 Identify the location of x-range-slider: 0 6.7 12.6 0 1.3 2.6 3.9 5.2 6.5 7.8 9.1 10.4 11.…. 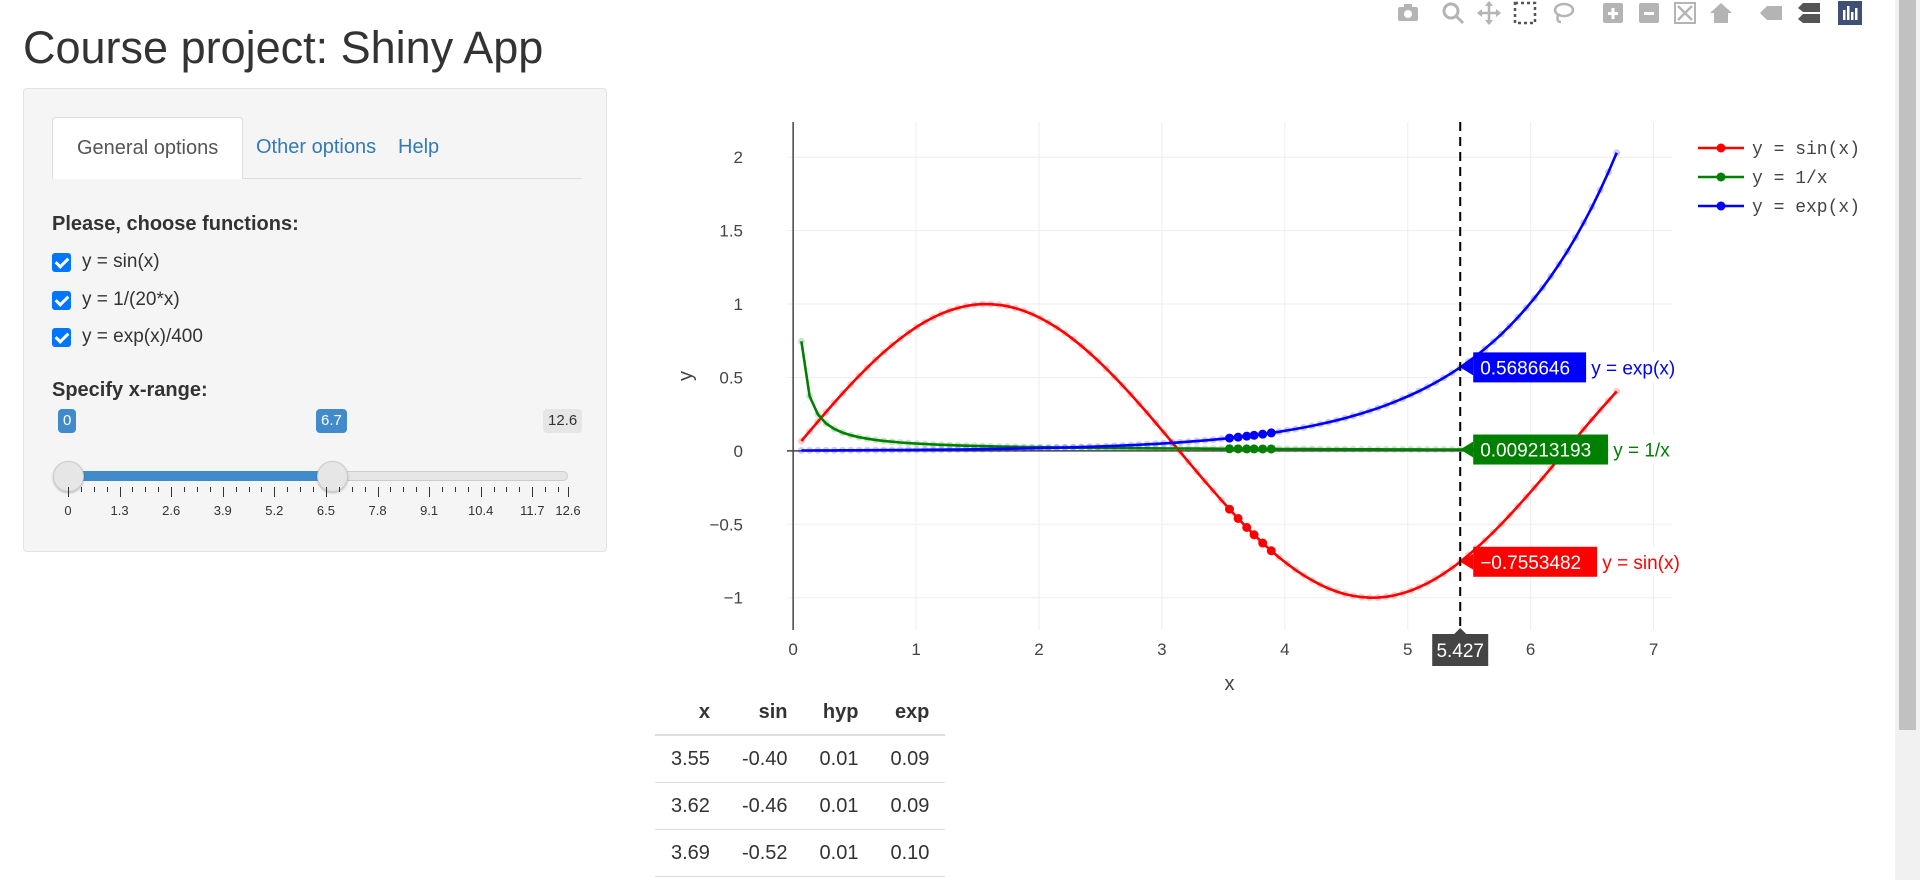
(317, 463).